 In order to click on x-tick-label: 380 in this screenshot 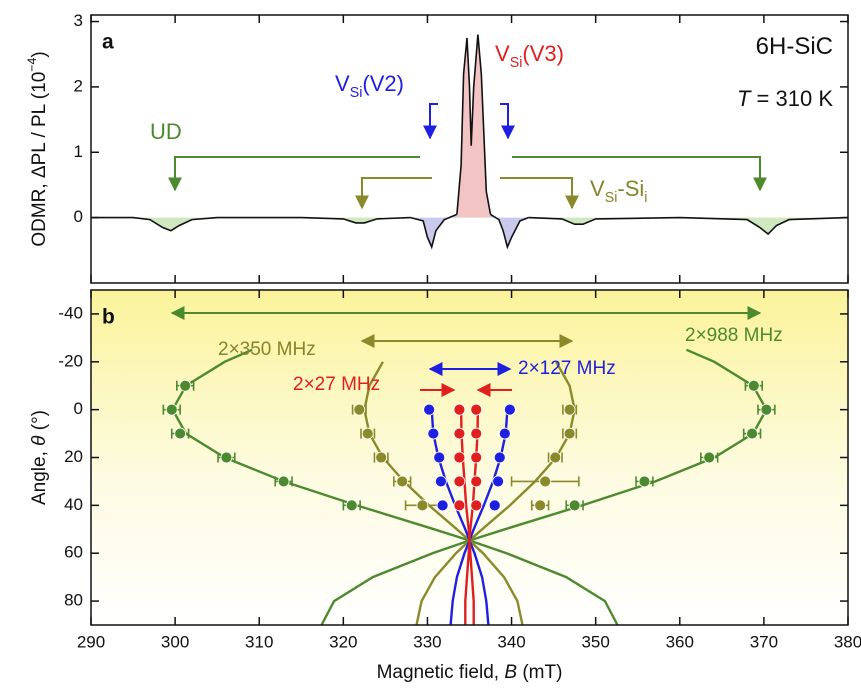, I will do `click(847, 641)`.